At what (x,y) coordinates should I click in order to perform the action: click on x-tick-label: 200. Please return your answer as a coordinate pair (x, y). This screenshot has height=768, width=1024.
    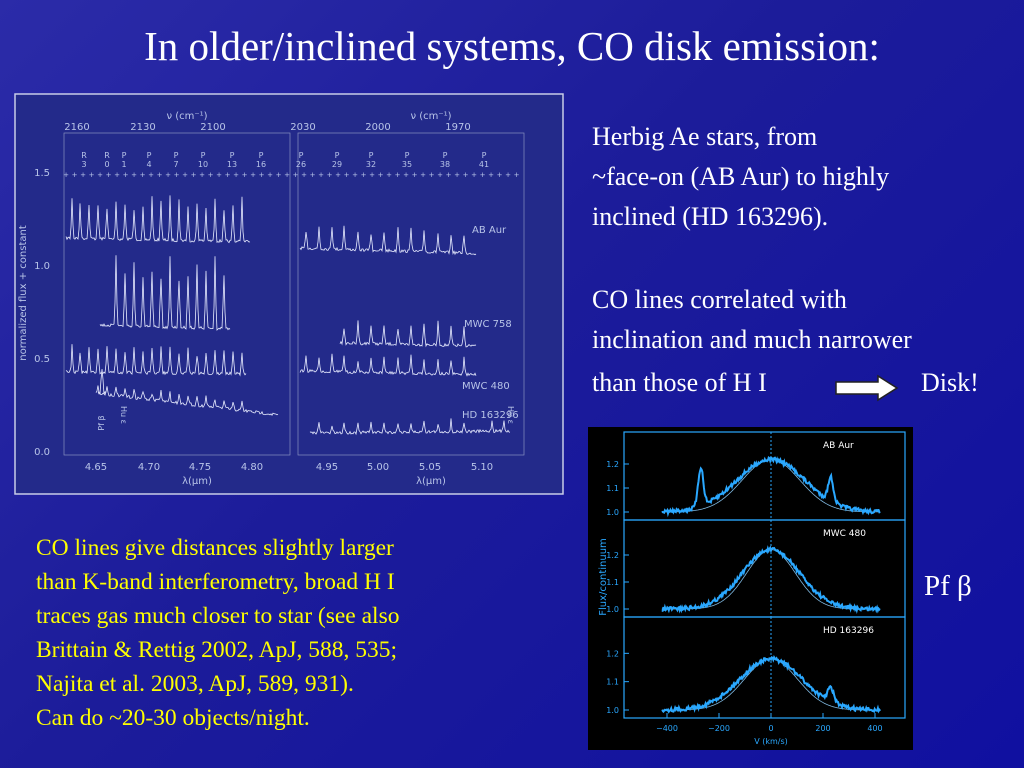
    Looking at the image, I should click on (822, 728).